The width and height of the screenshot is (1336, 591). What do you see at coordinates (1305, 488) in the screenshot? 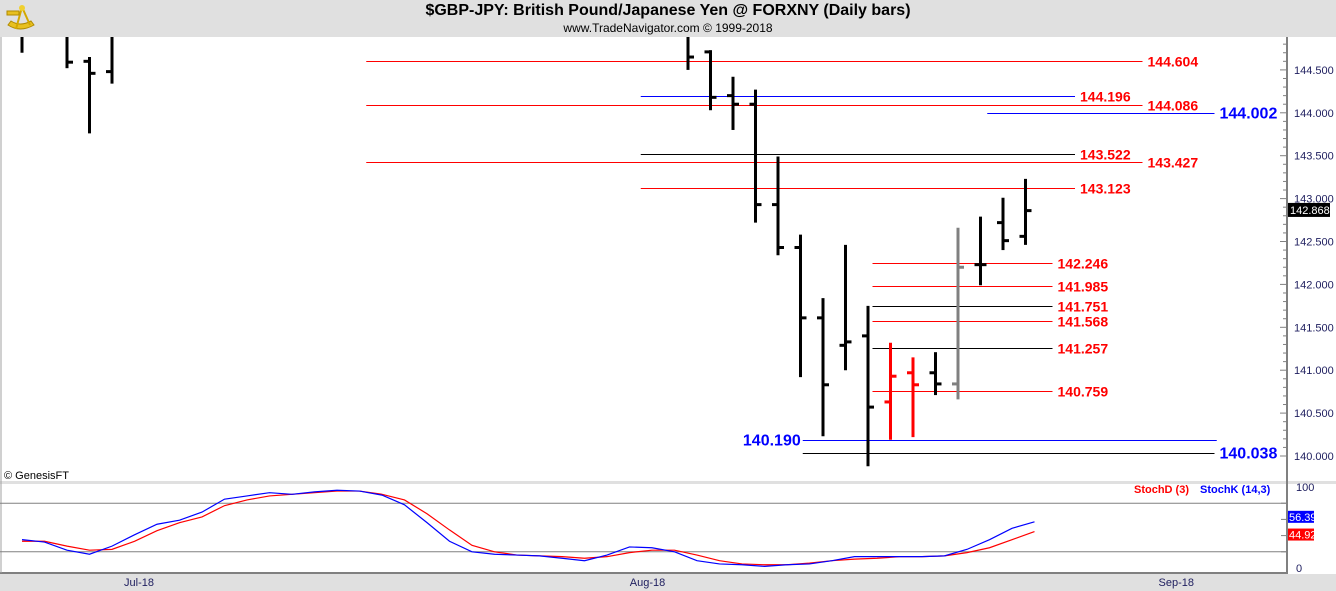
I see `stoch-tick-label: 100` at bounding box center [1305, 488].